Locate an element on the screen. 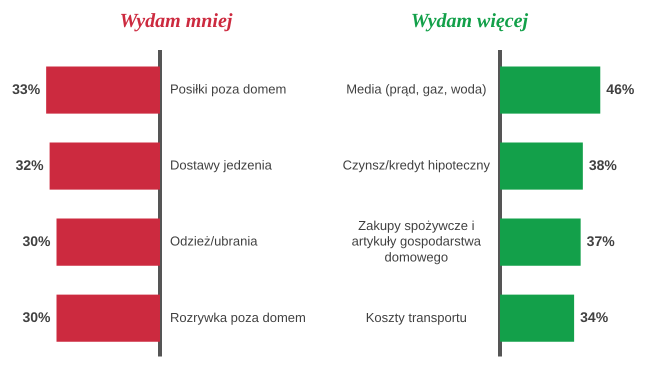 Image resolution: width=661 pixels, height=374 pixels. y-tick-label: Odzież/ubrania is located at coordinates (214, 241).